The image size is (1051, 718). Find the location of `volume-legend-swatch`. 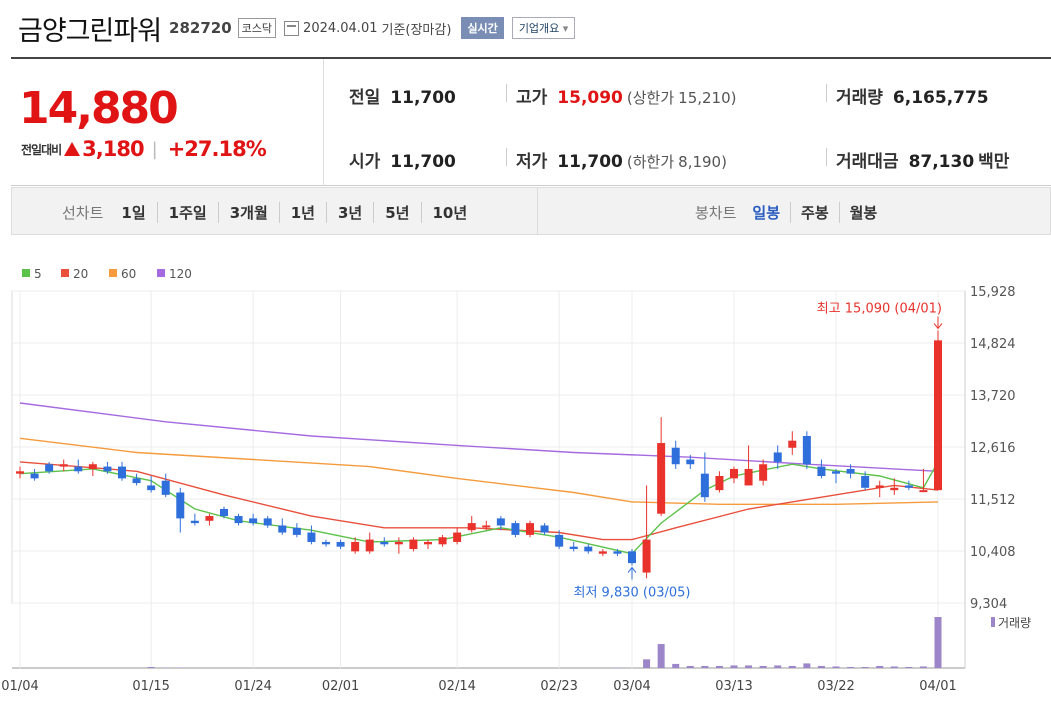

volume-legend-swatch is located at coordinates (993, 622).